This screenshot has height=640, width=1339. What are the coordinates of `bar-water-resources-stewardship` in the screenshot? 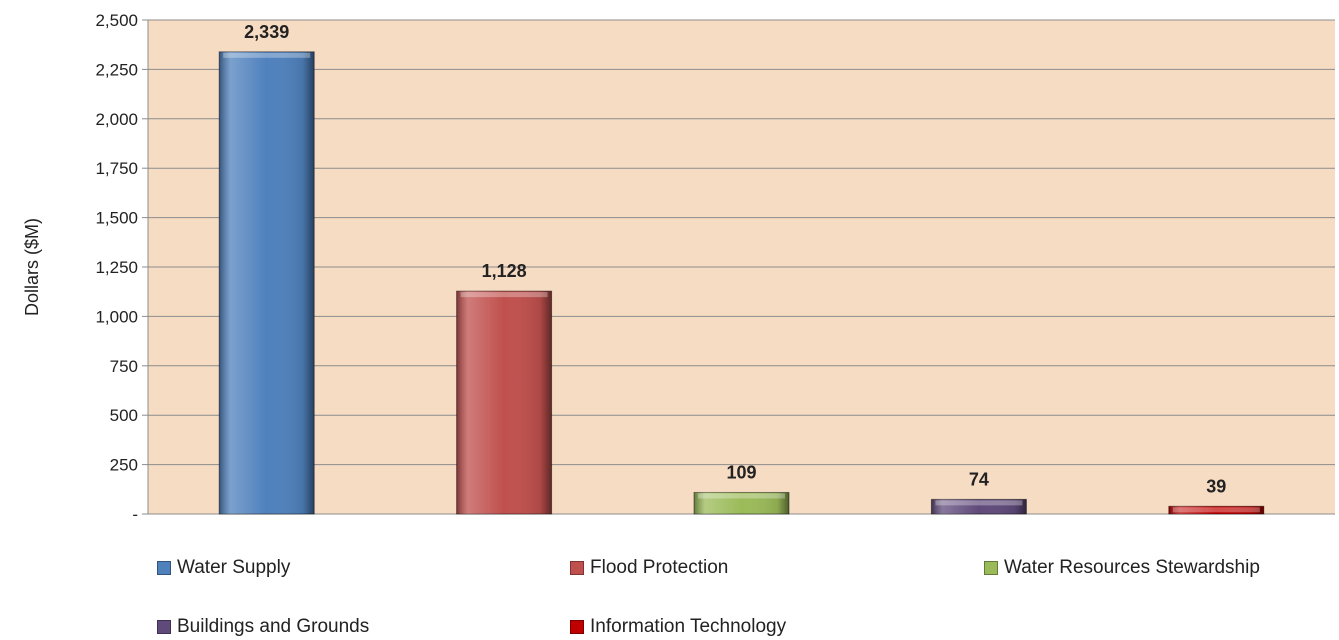 It's located at (741, 503).